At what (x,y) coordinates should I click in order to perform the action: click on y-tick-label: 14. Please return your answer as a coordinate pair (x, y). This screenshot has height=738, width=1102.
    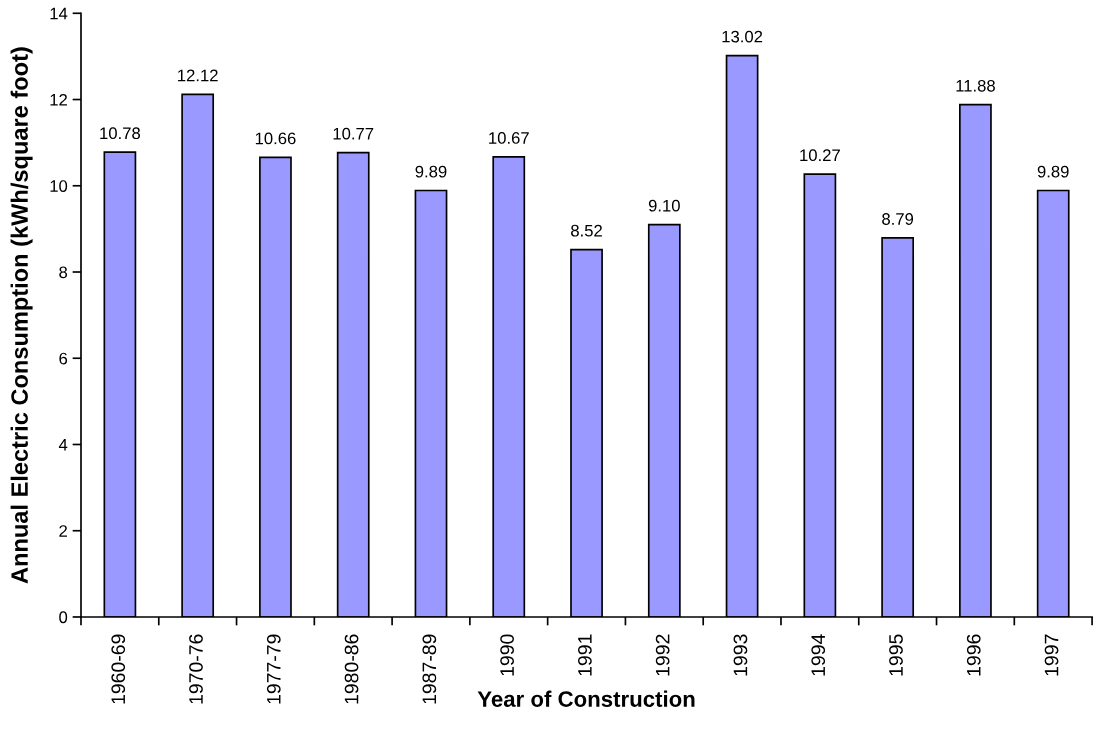
    Looking at the image, I should click on (59, 13).